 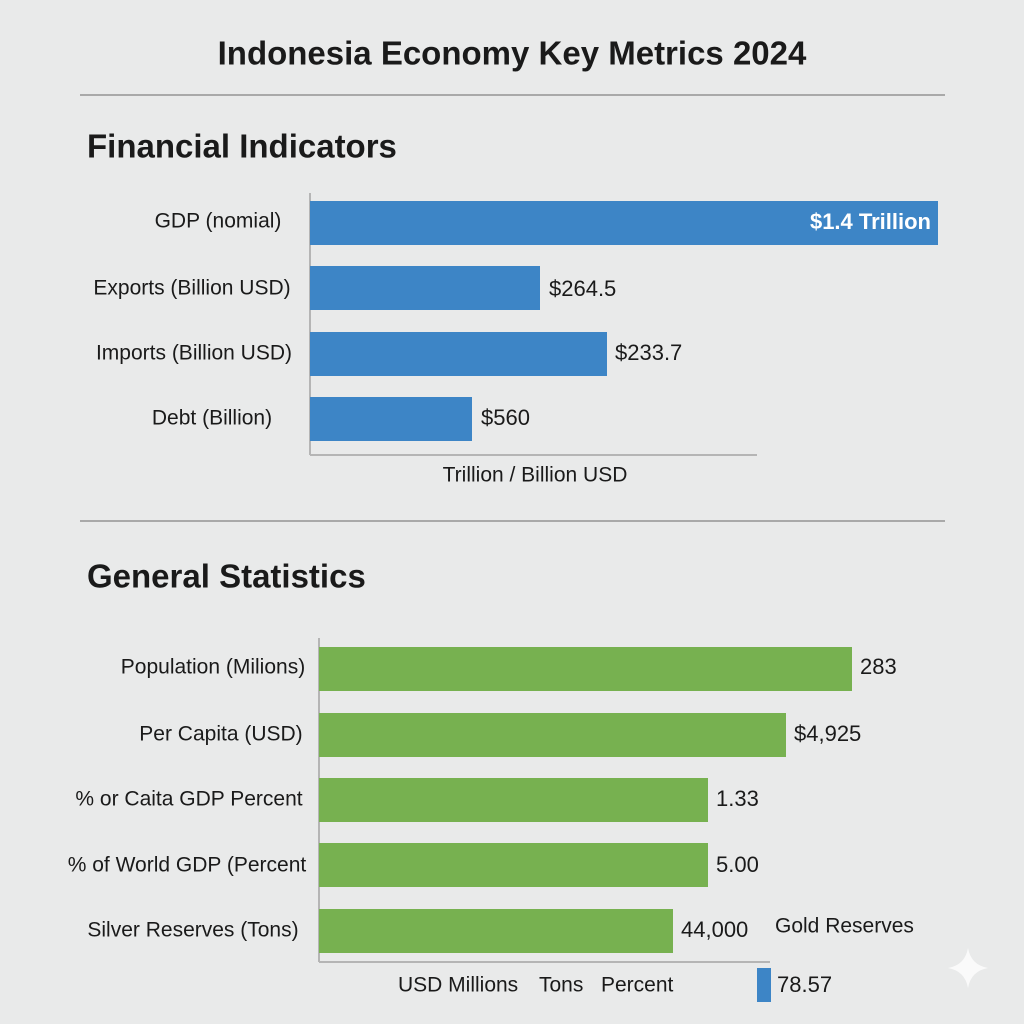 What do you see at coordinates (582, 288) in the screenshot?
I see `value-label: $264.5` at bounding box center [582, 288].